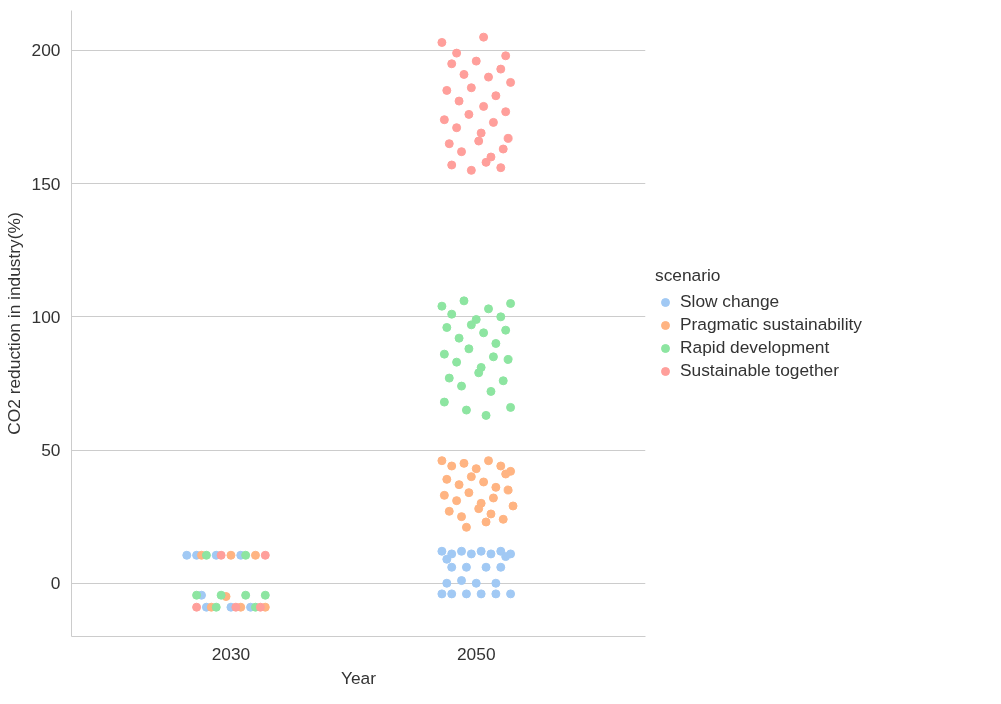 This screenshot has height=704, width=1001. I want to click on legend-title: scenario, so click(688, 275).